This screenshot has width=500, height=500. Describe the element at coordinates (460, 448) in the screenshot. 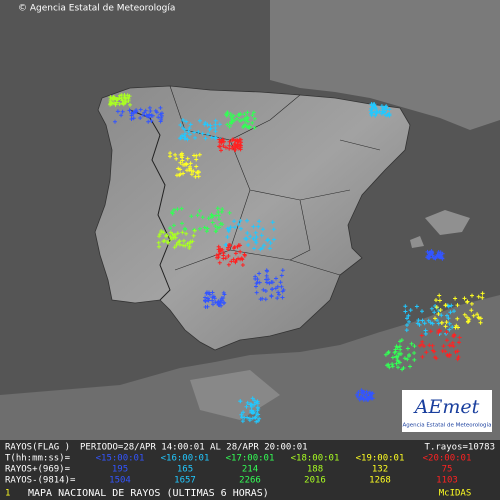

I see `summary-total: T.rayos=10783` at that location.